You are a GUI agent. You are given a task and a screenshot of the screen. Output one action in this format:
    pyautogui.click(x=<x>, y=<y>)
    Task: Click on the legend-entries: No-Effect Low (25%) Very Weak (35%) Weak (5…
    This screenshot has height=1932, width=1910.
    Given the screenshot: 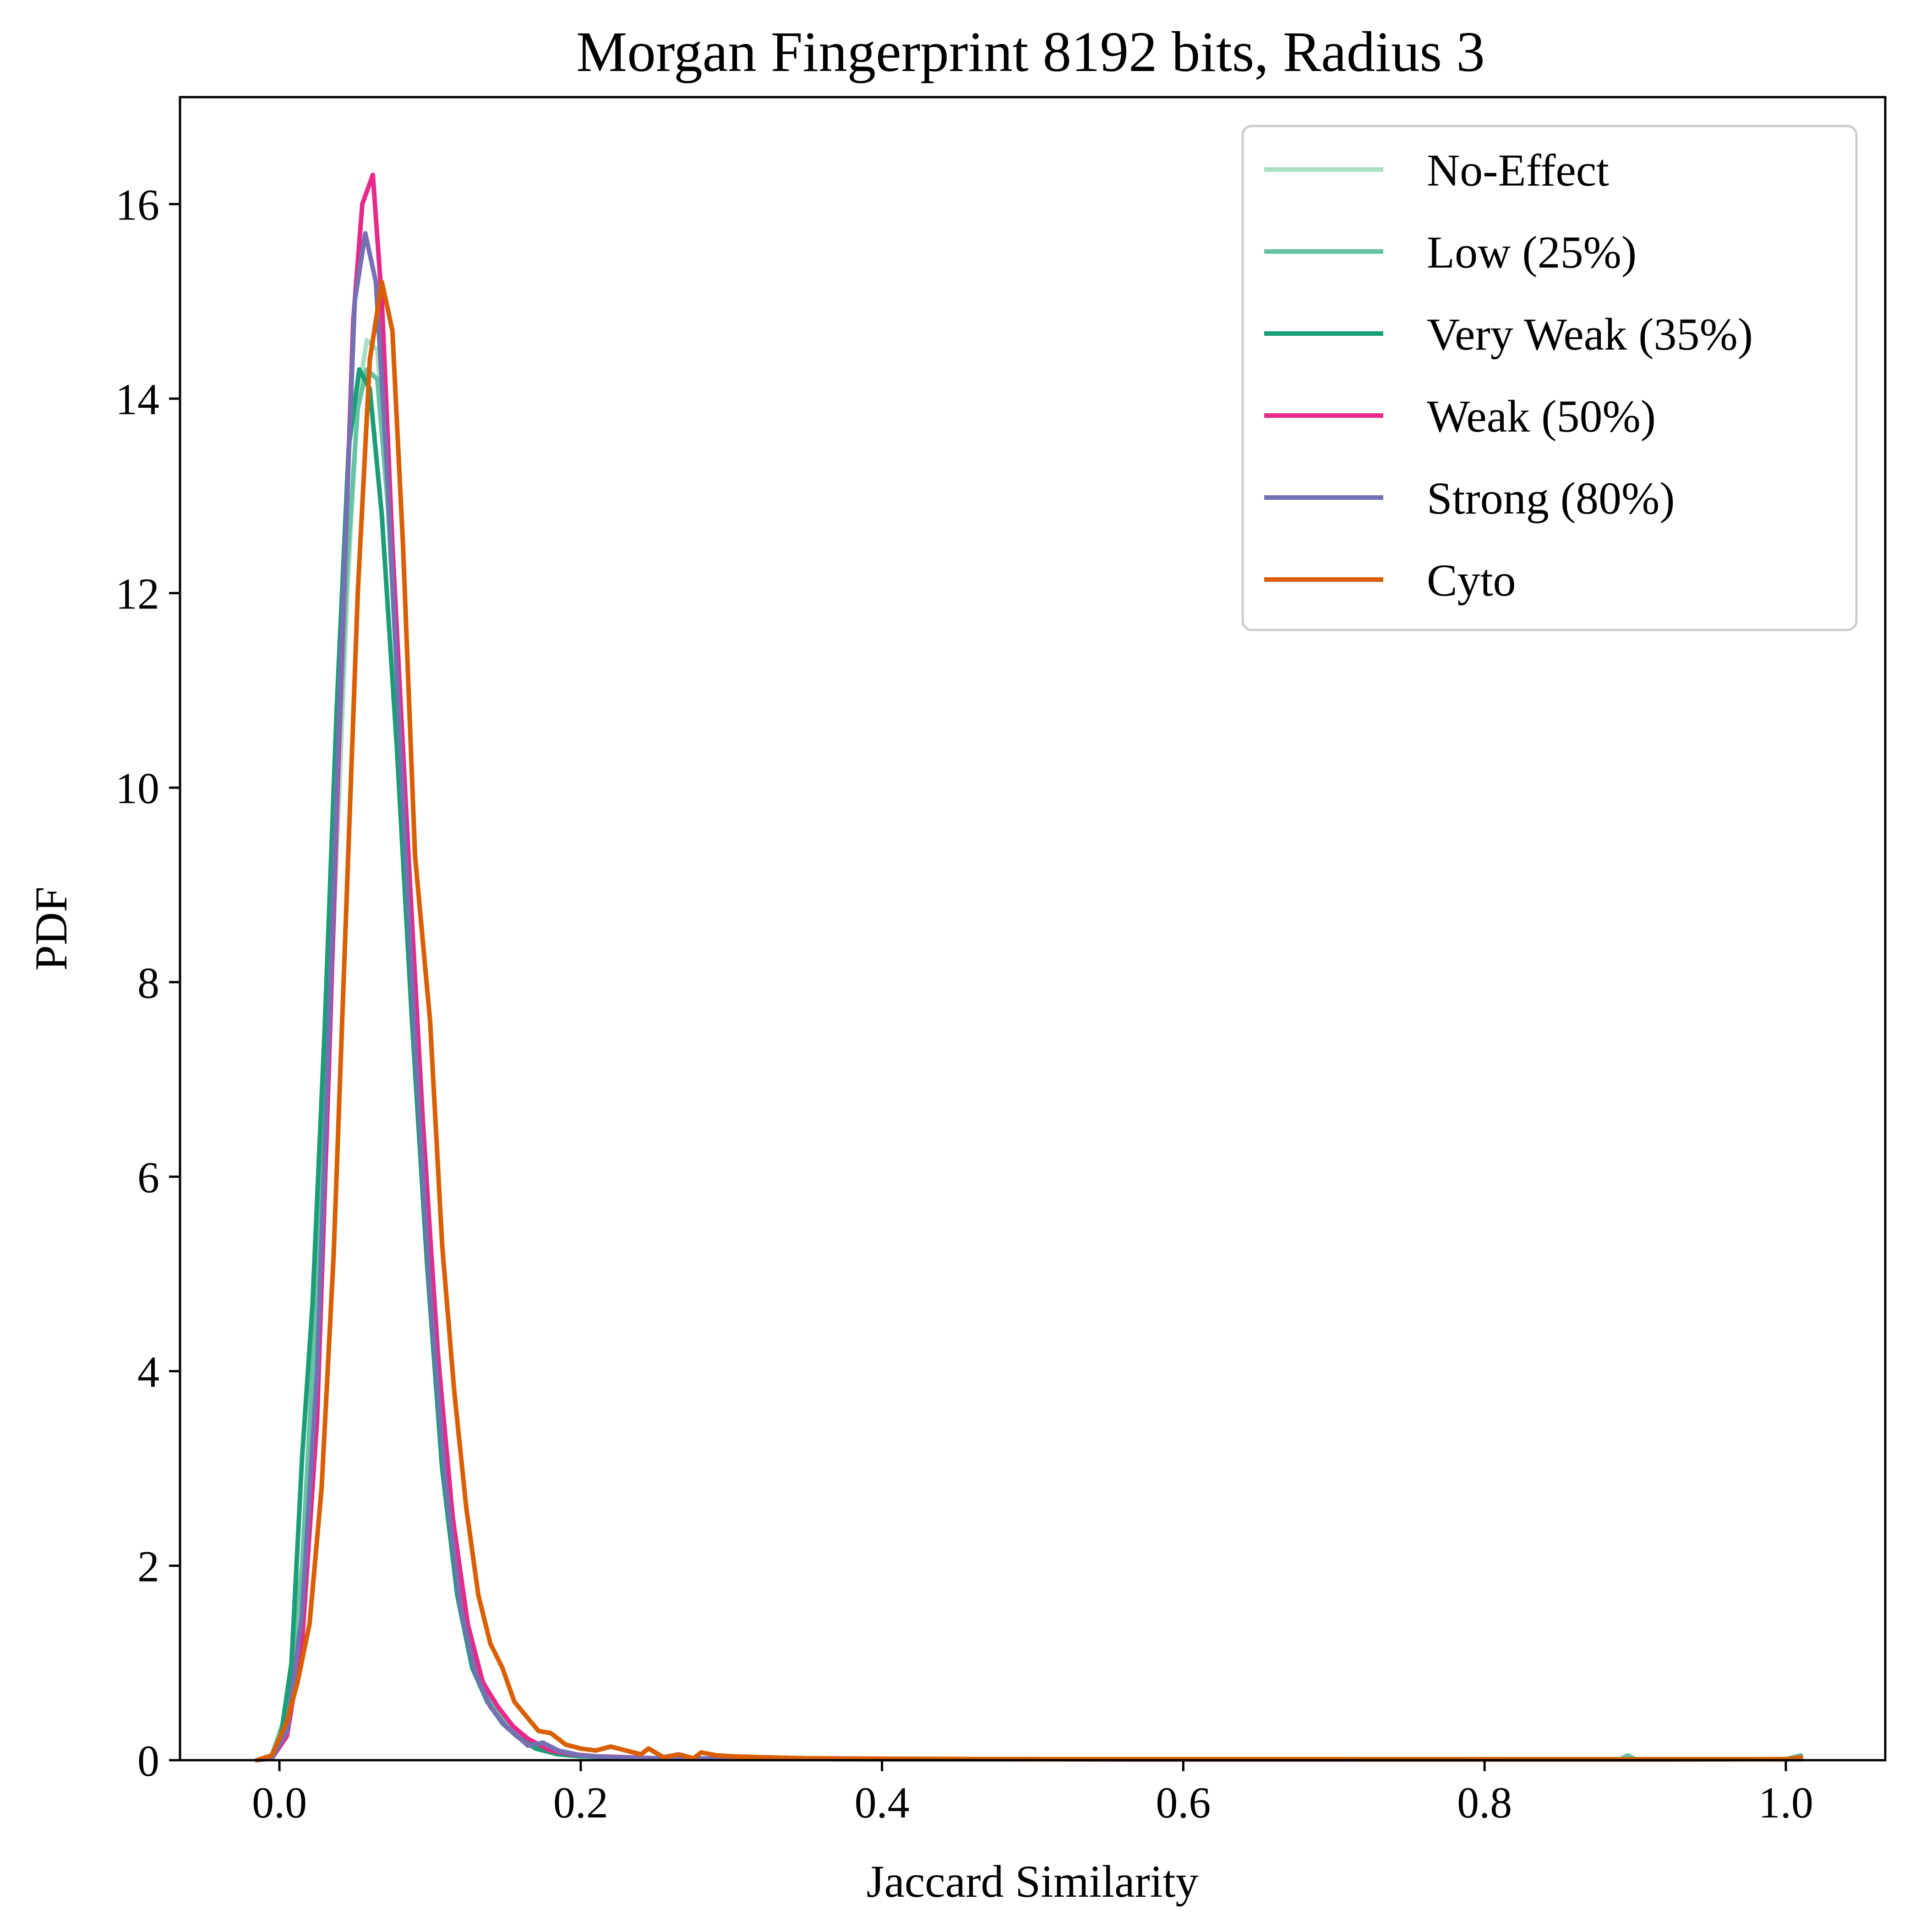 What is the action you would take?
    pyautogui.click(x=1508, y=375)
    